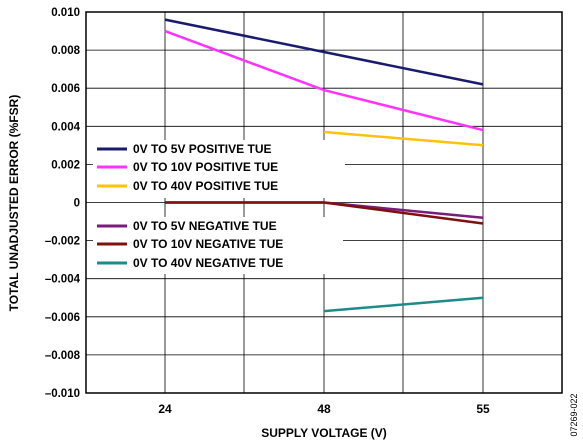 The image size is (583, 445). What do you see at coordinates (63, 280) in the screenshot?
I see `y-tick-label: –0.004` at bounding box center [63, 280].